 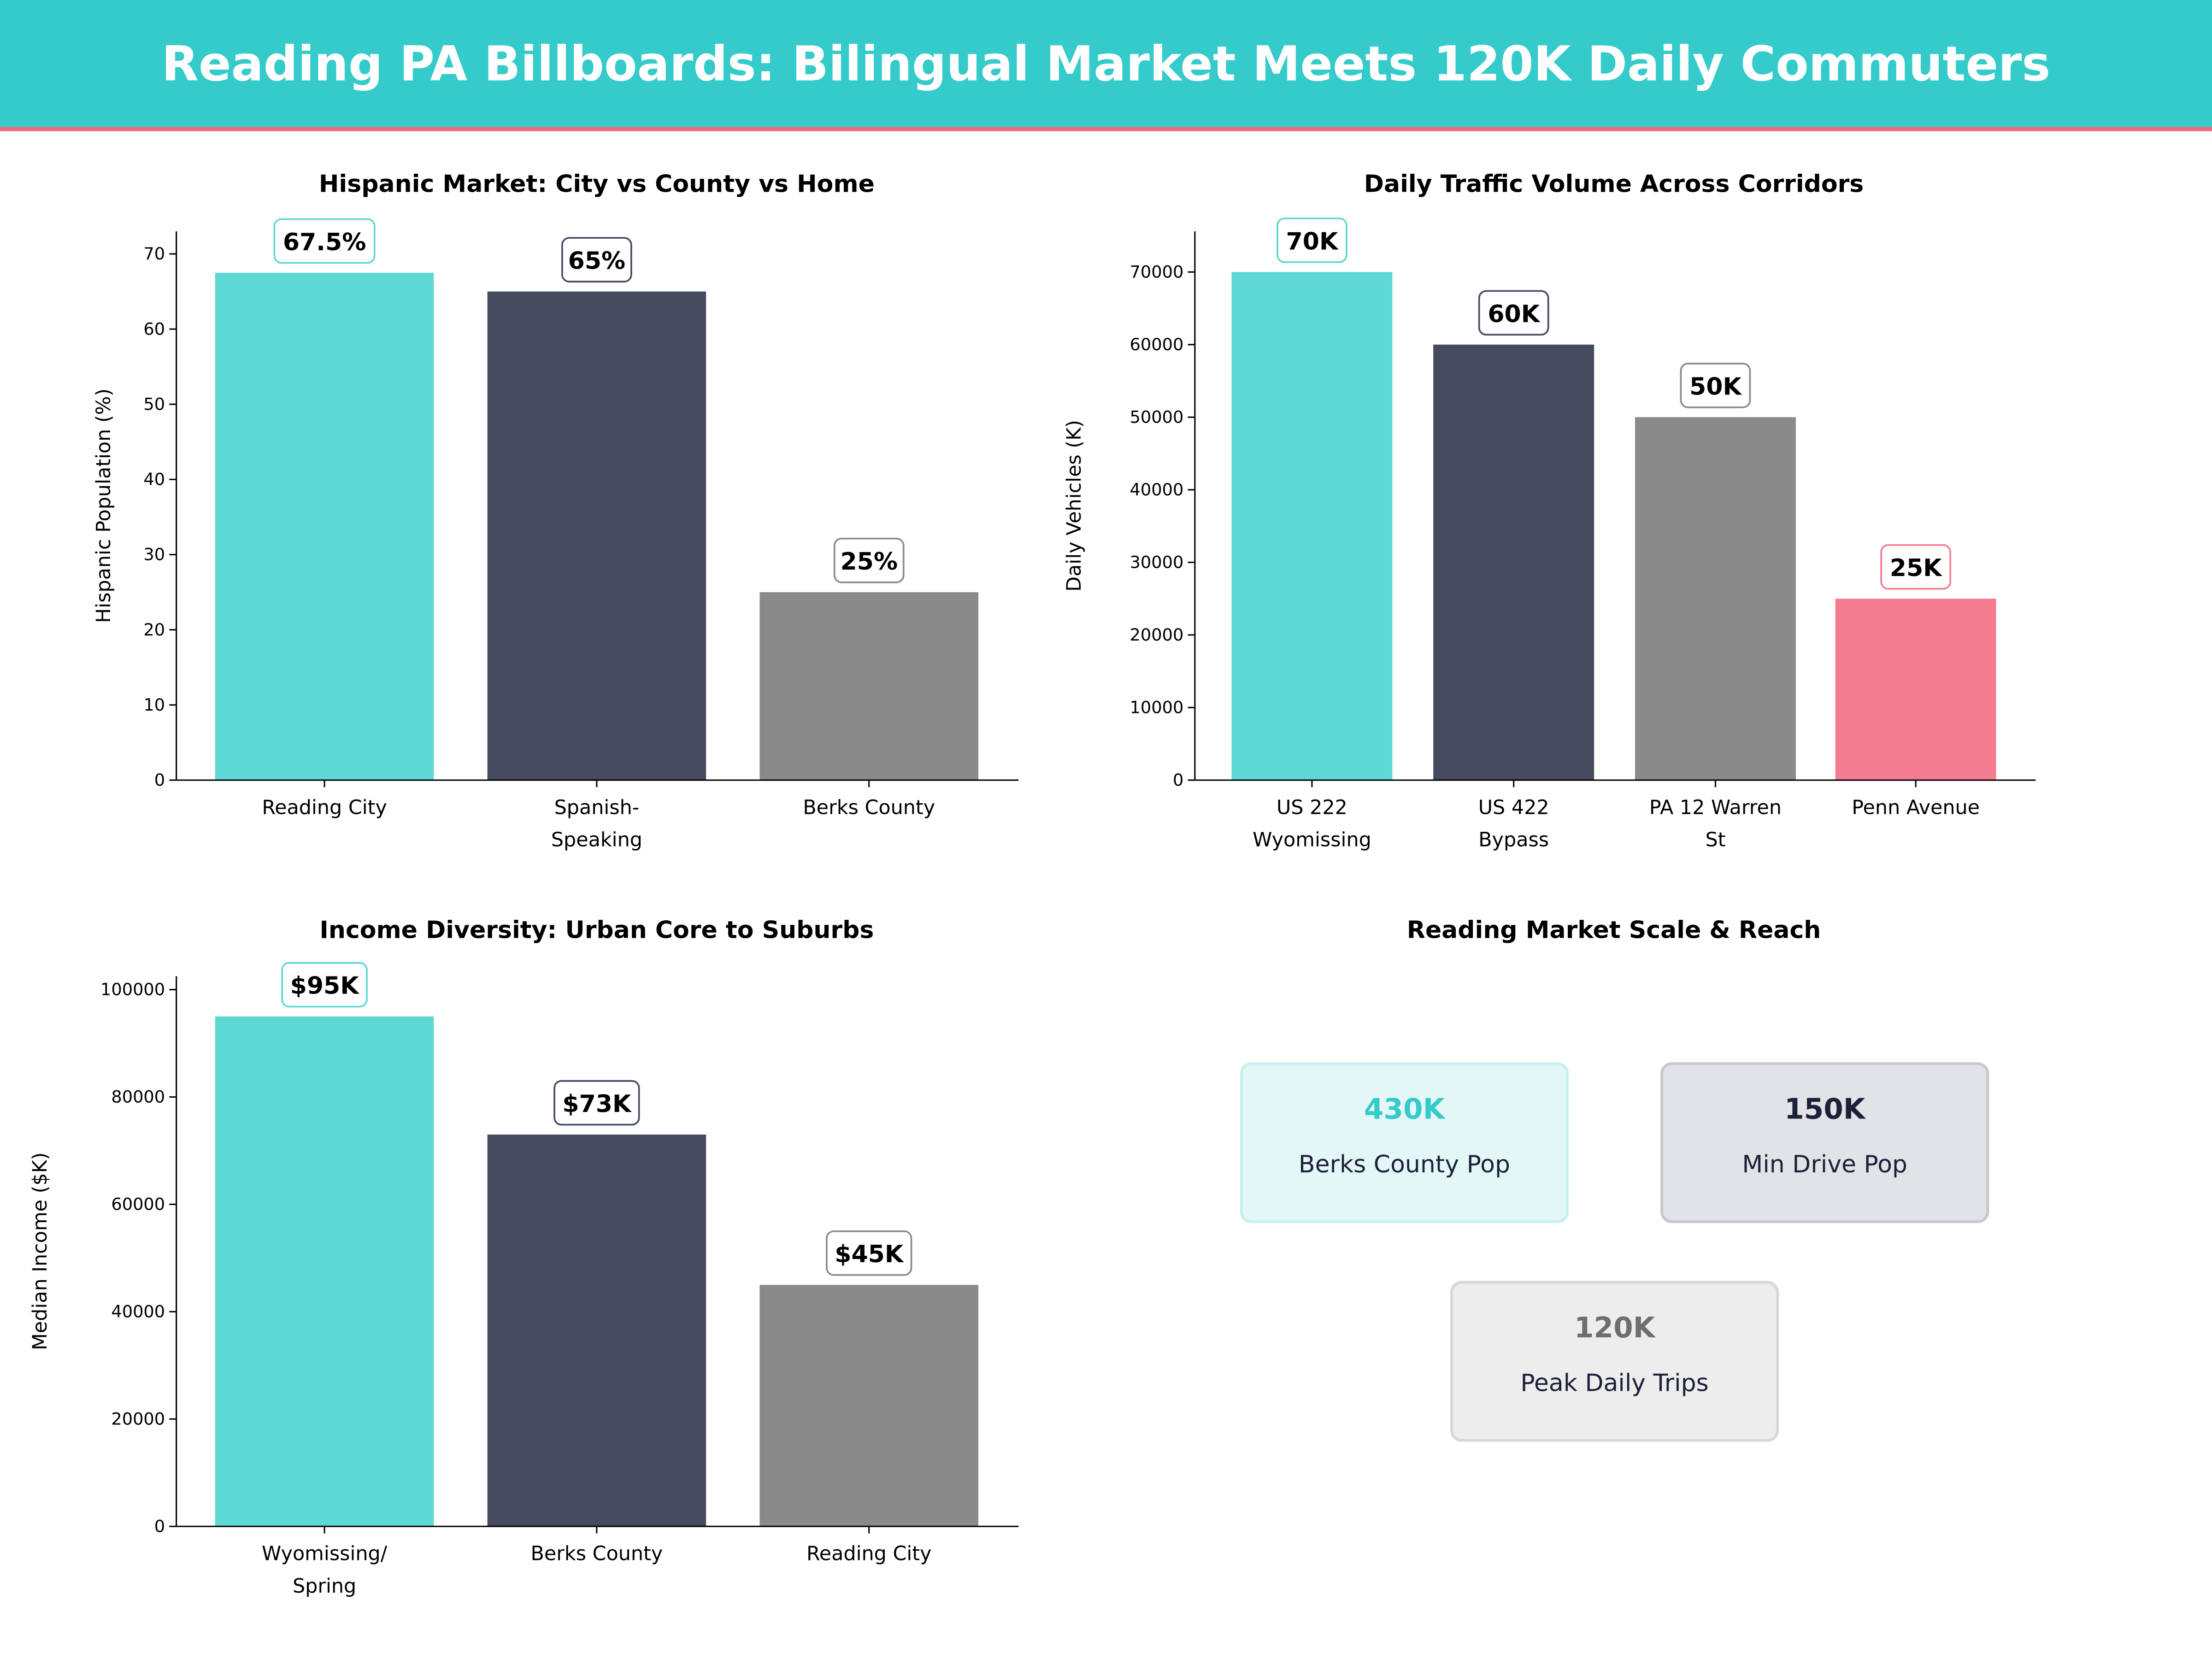 I want to click on data-label: 65%, so click(x=597, y=261).